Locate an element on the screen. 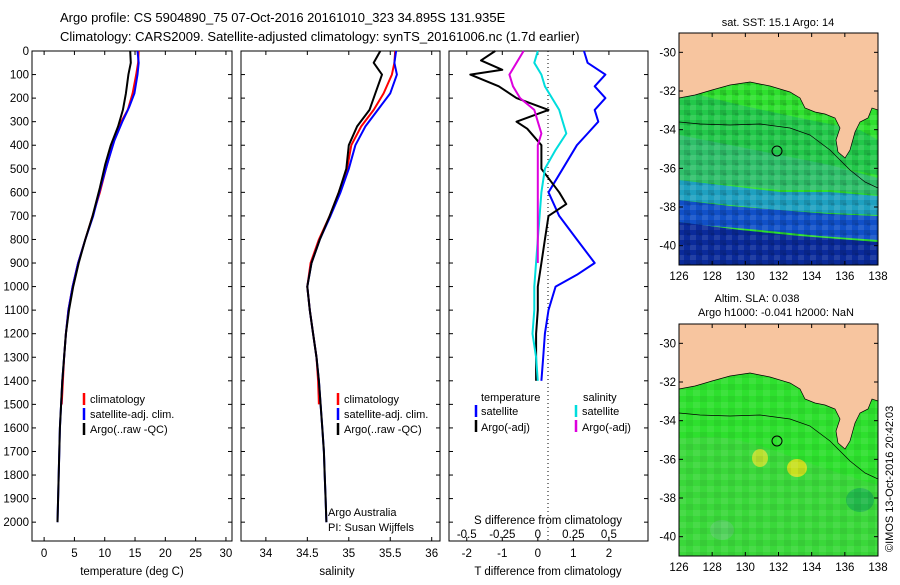 The height and width of the screenshot is (585, 900). s-difference-label: S difference from climatology is located at coordinates (548, 521).